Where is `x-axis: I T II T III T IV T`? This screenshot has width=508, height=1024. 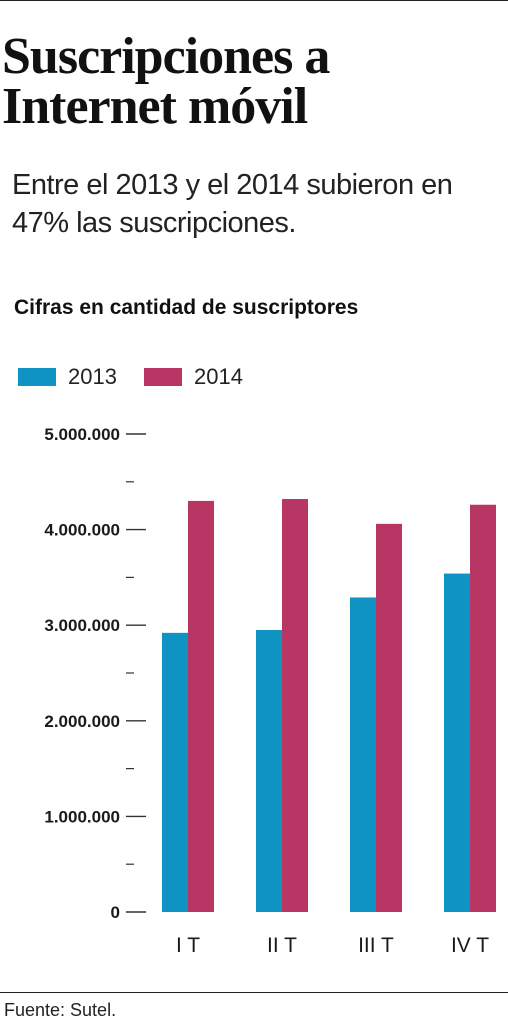
x-axis: I T II T III T IV T is located at coordinates (332, 945).